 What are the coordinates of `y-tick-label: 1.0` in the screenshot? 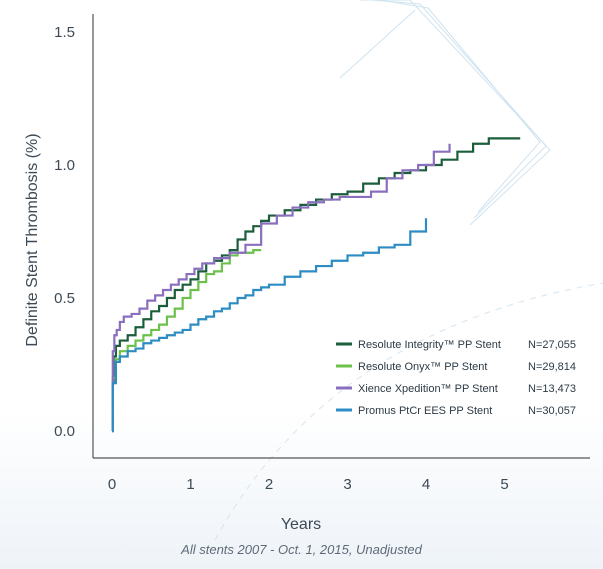 It's located at (64, 165).